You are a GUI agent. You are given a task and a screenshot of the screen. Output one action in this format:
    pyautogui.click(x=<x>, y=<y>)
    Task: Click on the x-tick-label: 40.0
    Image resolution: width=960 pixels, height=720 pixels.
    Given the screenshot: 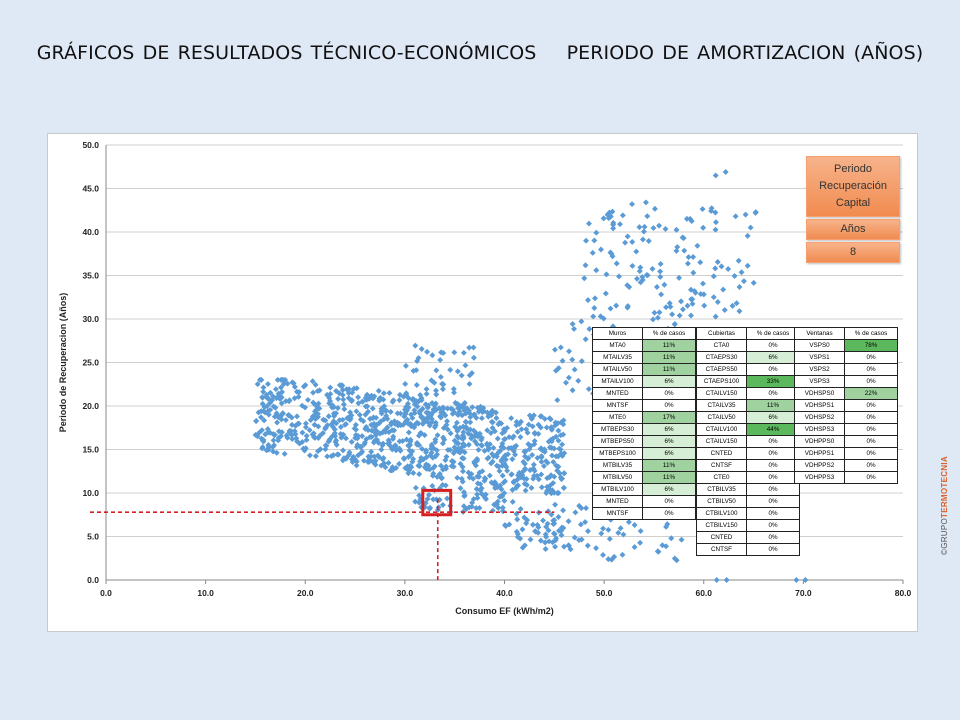 What is the action you would take?
    pyautogui.click(x=504, y=593)
    